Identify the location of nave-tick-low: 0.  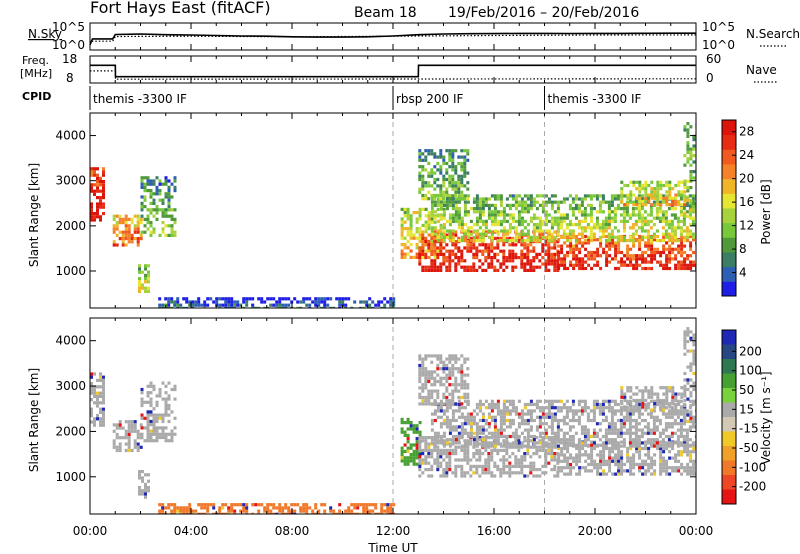
(710, 78).